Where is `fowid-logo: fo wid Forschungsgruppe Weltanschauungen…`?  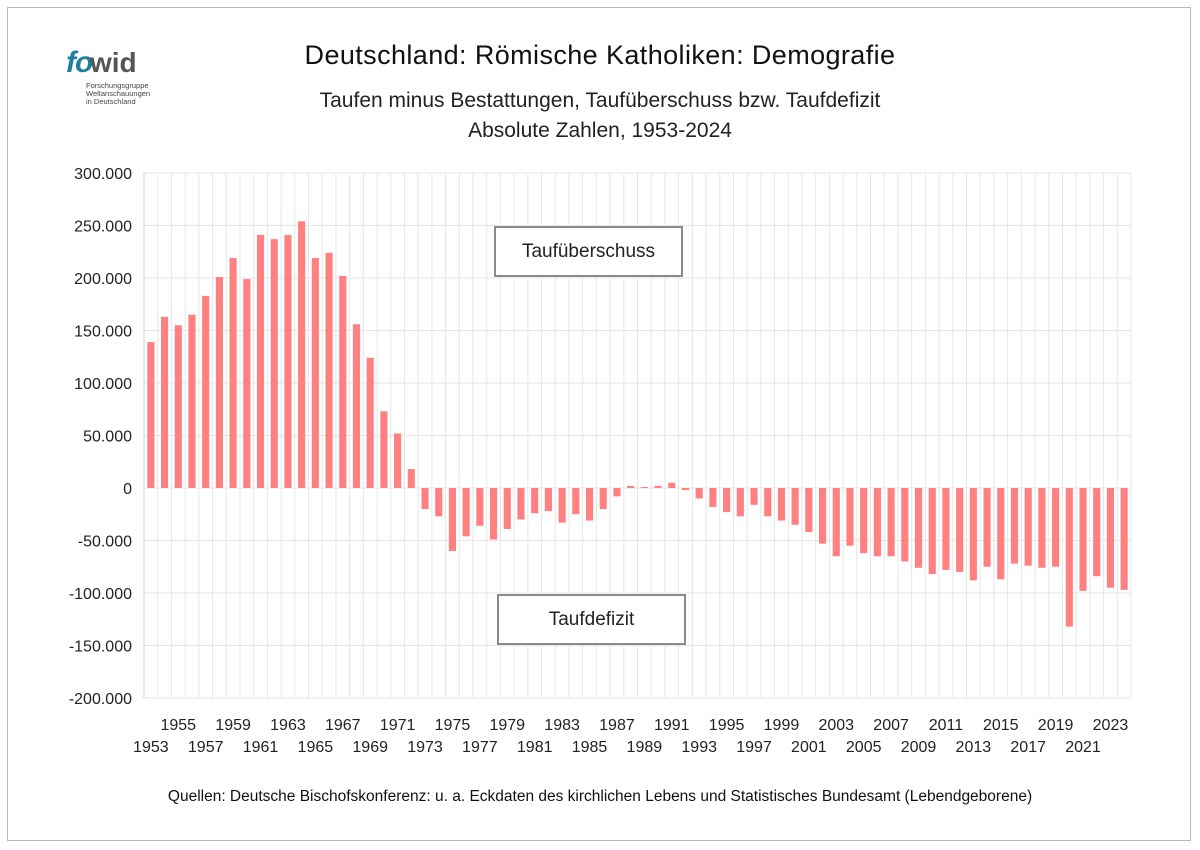 fowid-logo: fo wid Forschungsgruppe Weltanschauungen… is located at coordinates (121, 79).